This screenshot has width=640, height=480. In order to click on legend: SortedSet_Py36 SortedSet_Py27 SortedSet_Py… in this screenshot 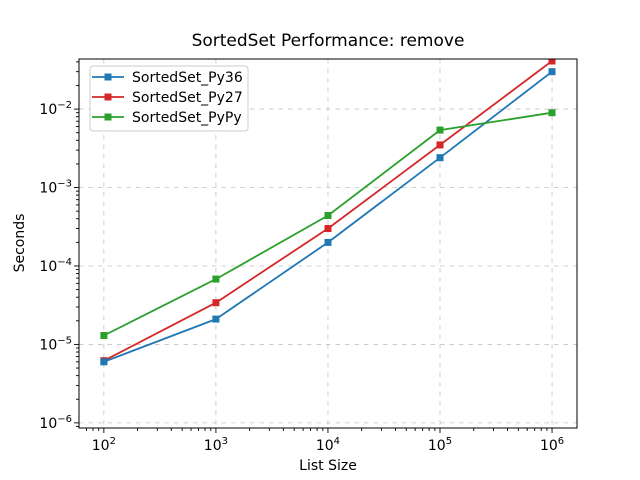, I will do `click(169, 98)`.